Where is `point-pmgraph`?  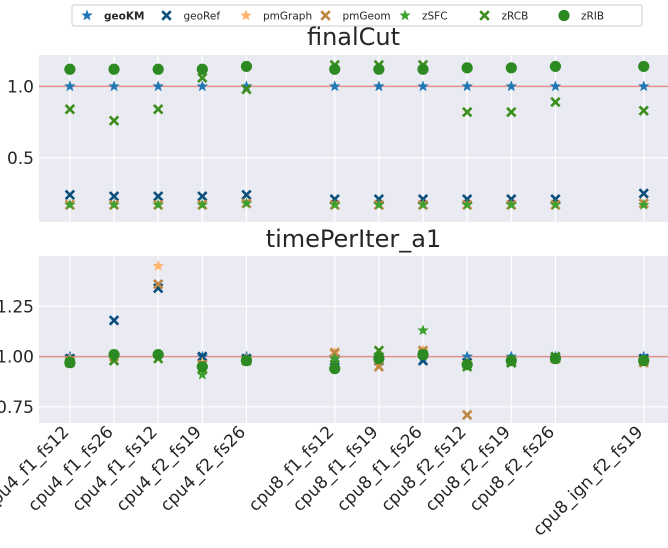 point-pmgraph is located at coordinates (158, 265).